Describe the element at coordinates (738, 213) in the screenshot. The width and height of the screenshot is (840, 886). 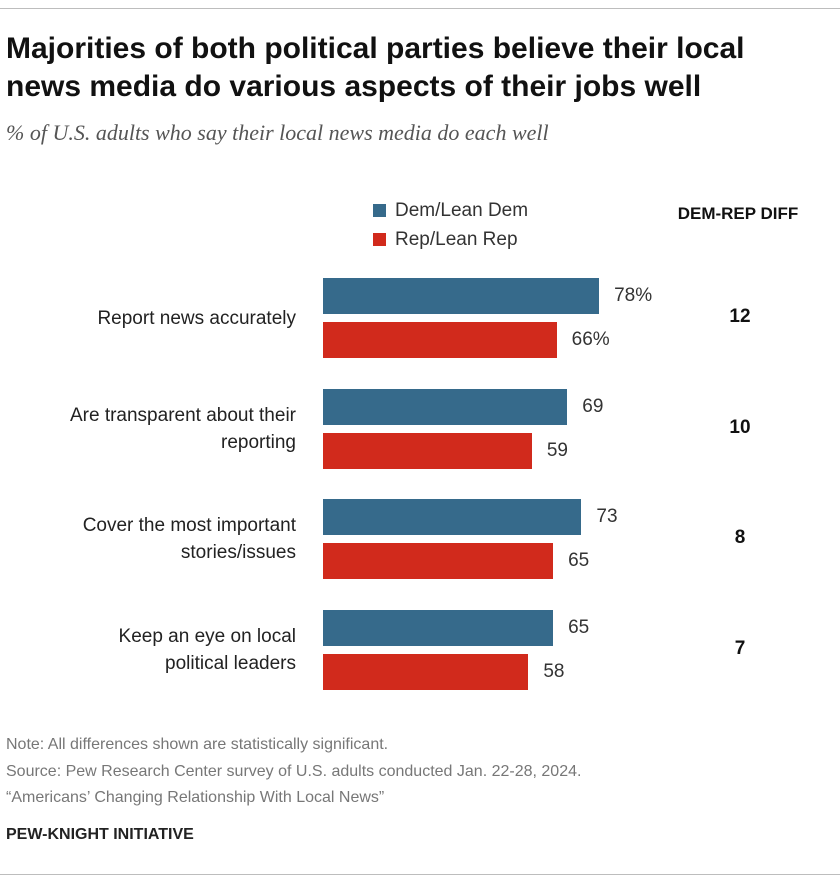
I see `diff-column-header: DEM-REP DIFF` at that location.